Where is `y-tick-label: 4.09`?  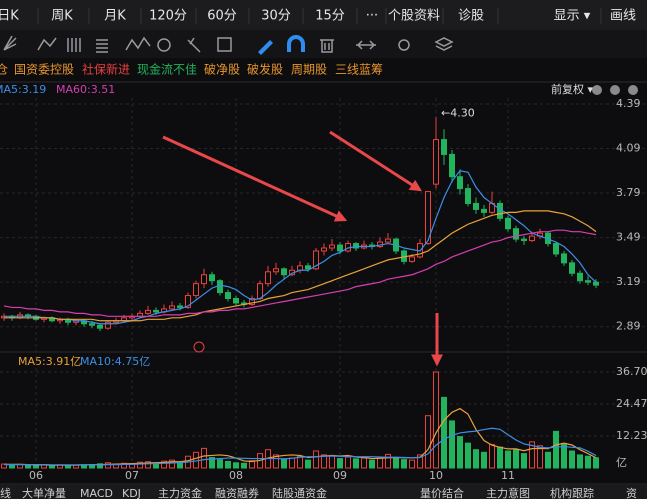 y-tick-label: 4.09 is located at coordinates (628, 147).